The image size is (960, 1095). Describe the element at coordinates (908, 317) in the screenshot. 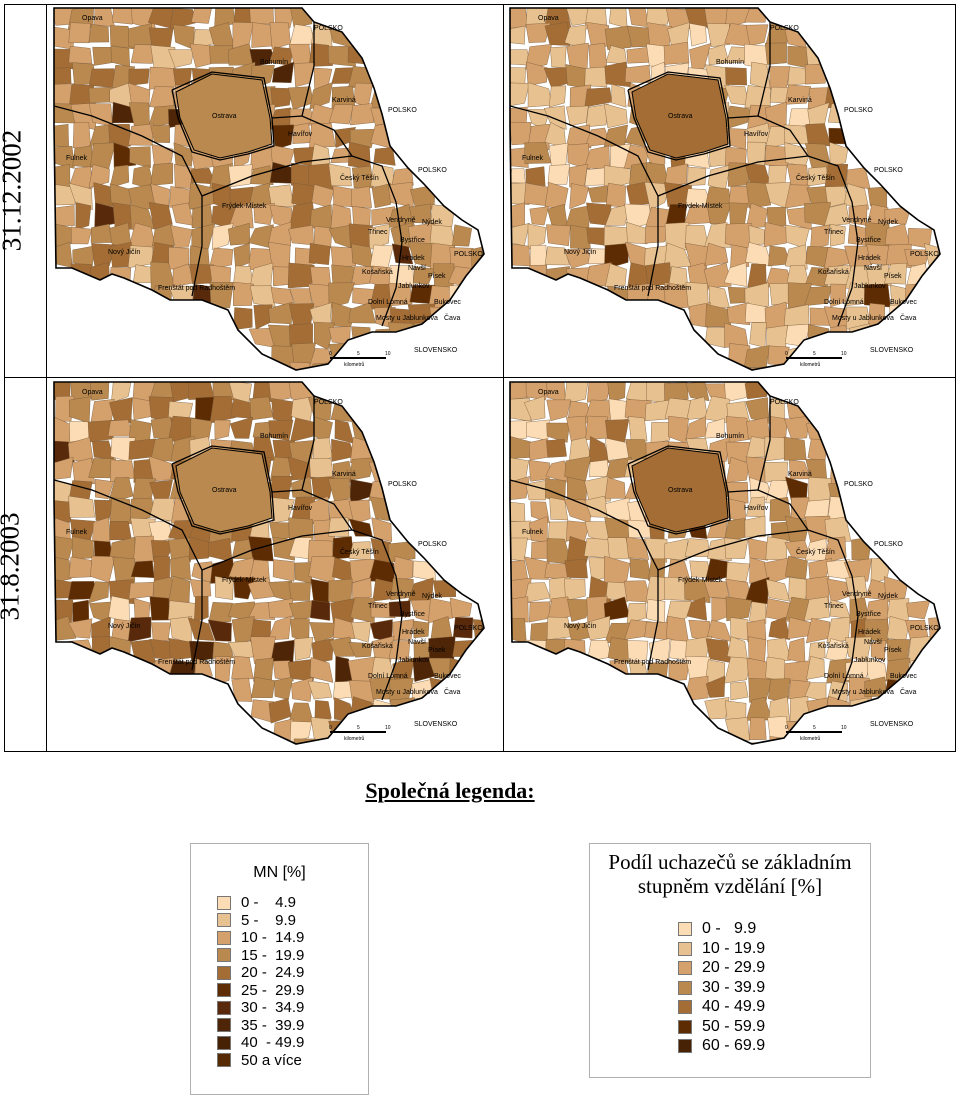

I see `place-label: Čava` at that location.